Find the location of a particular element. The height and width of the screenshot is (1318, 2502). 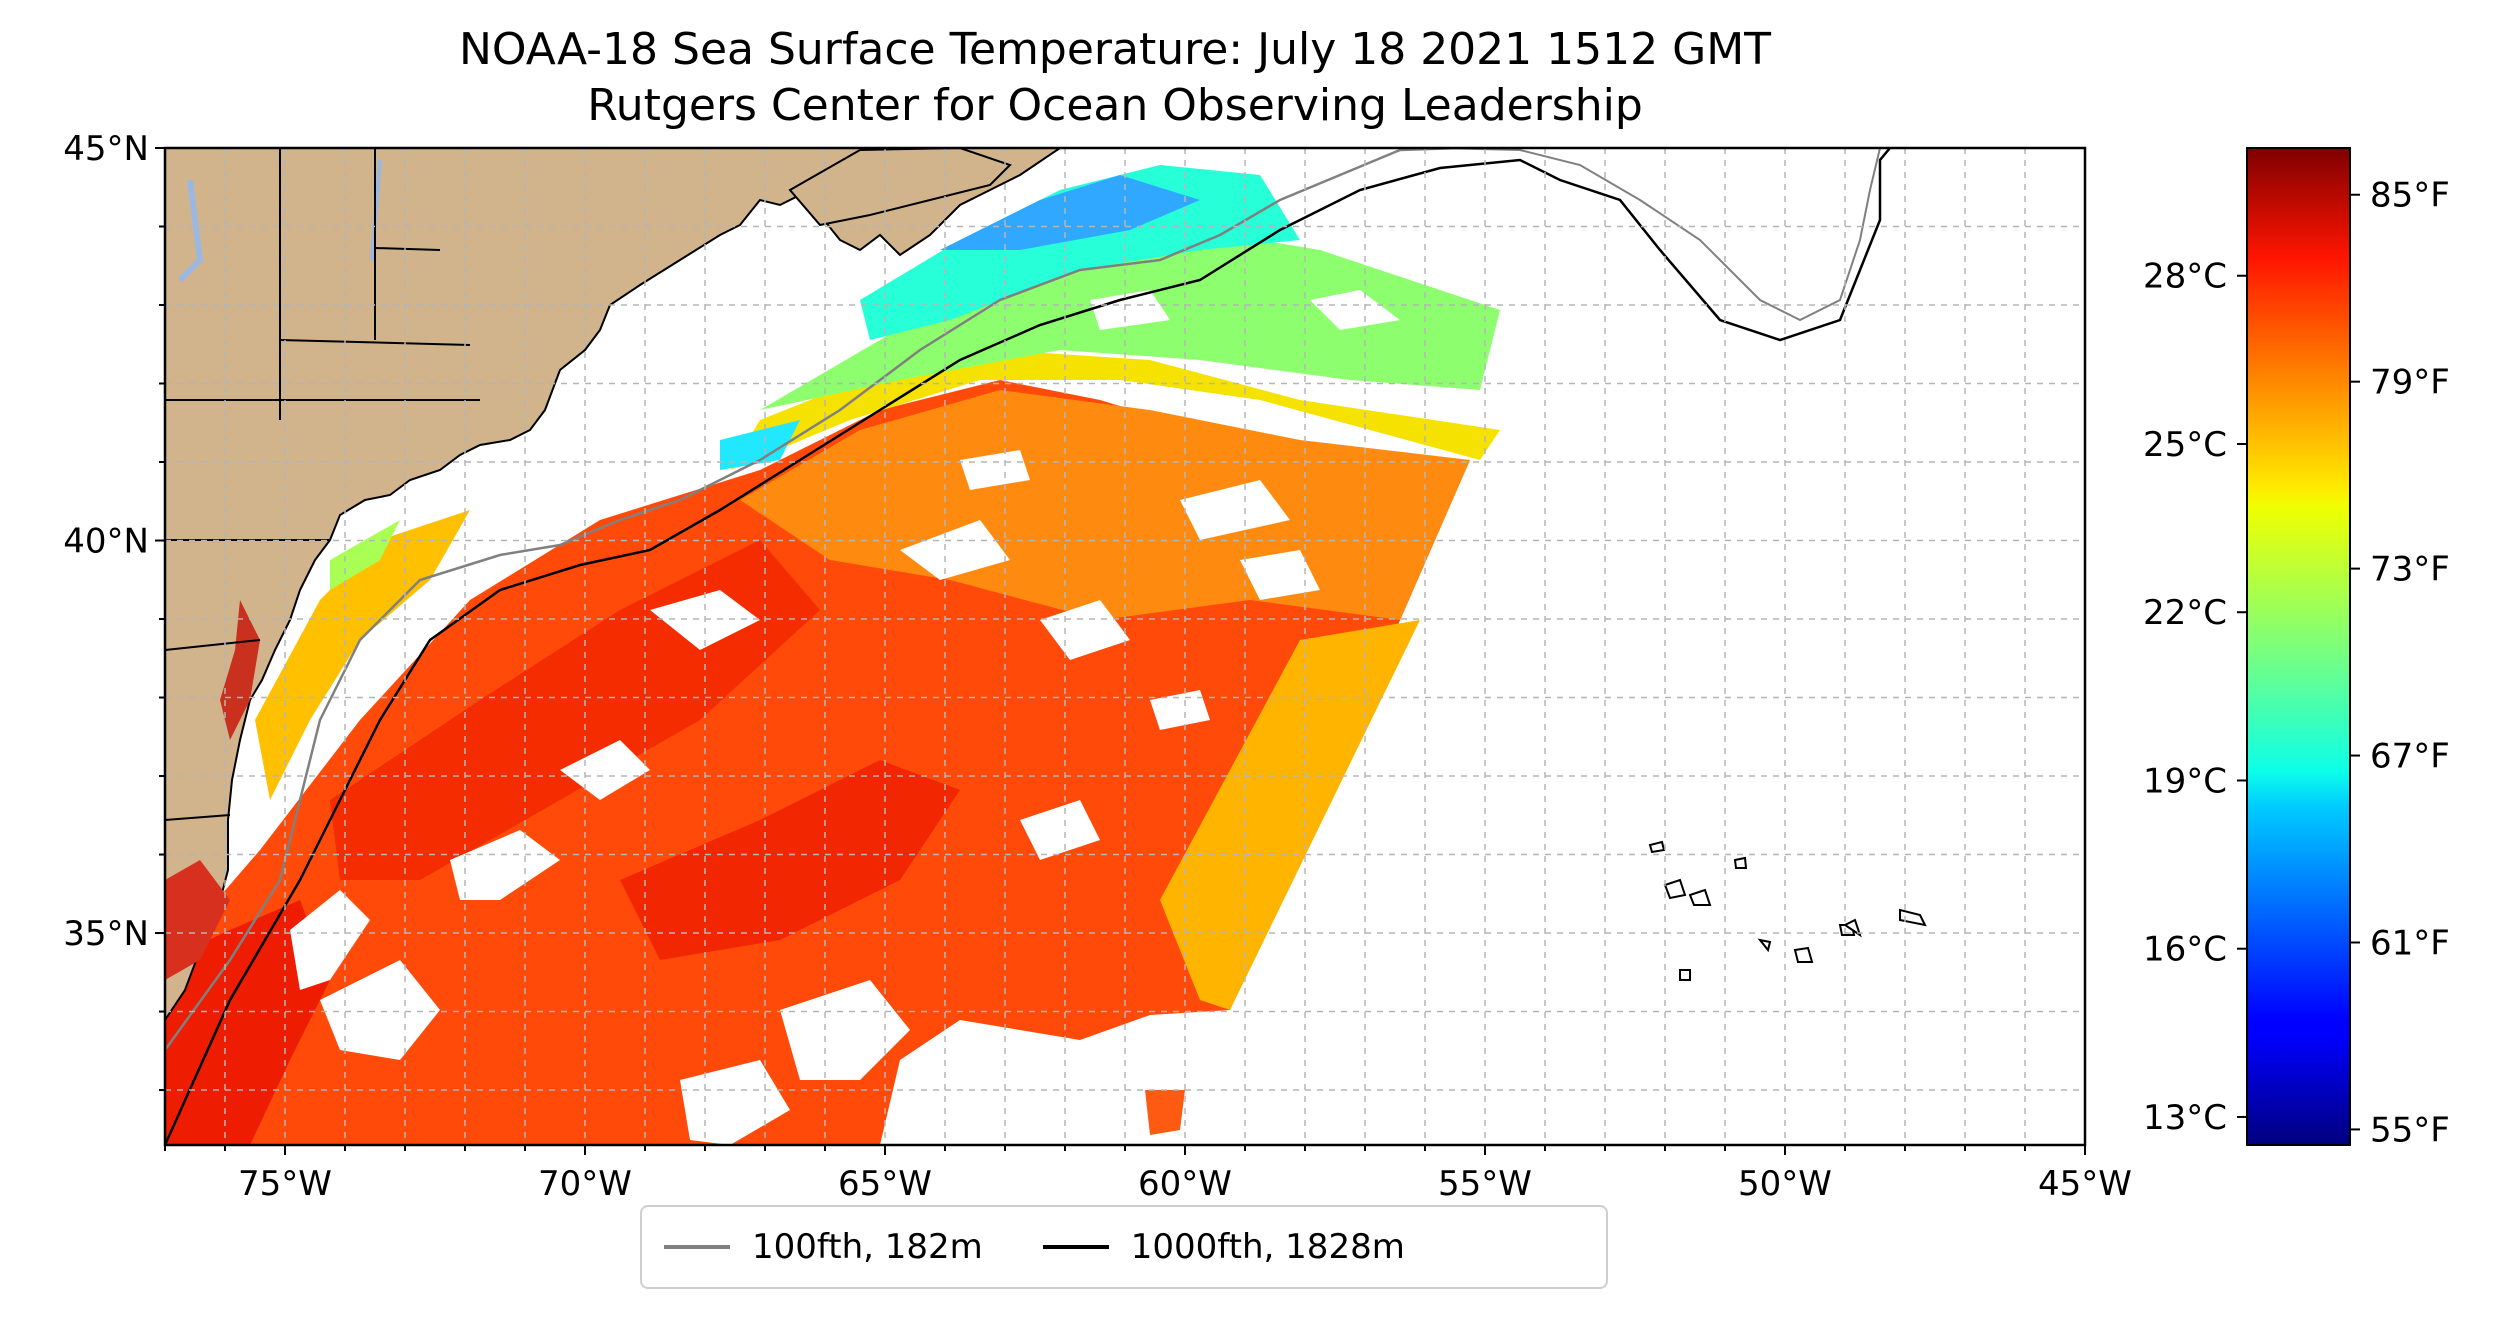

legend-entry-100fth: 100fth, 182m is located at coordinates (823, 1247).